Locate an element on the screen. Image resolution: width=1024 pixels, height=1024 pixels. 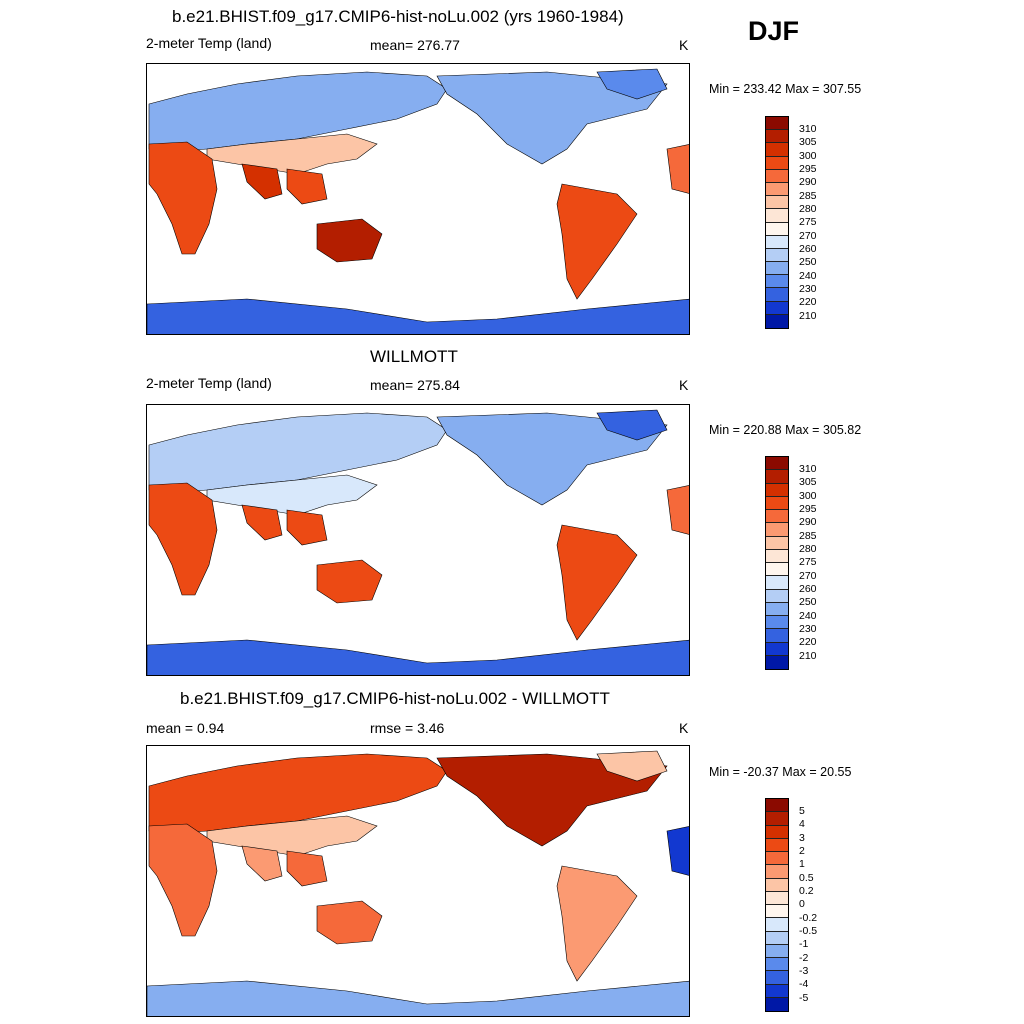
colorbar-tick: -1 is located at coordinates (804, 944).